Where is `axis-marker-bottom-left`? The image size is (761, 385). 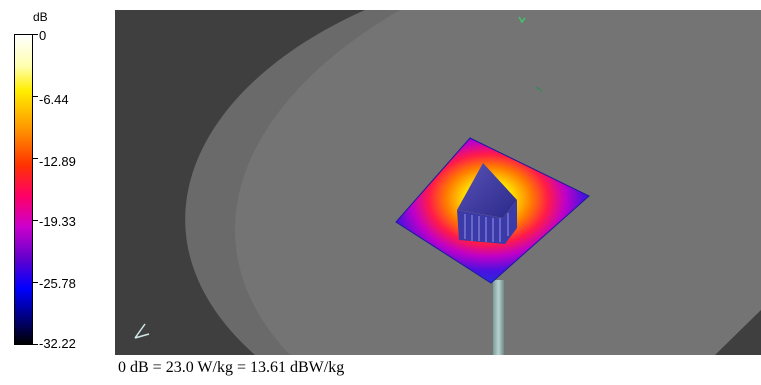 axis-marker-bottom-left is located at coordinates (142, 331).